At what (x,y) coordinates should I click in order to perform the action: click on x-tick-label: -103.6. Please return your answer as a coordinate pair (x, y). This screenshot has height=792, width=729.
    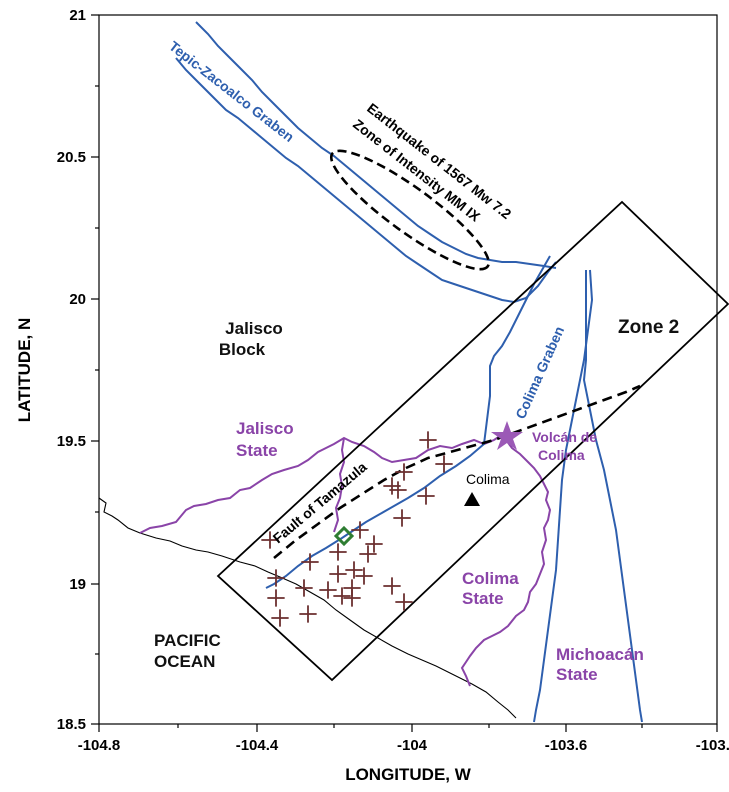
    Looking at the image, I should click on (566, 745).